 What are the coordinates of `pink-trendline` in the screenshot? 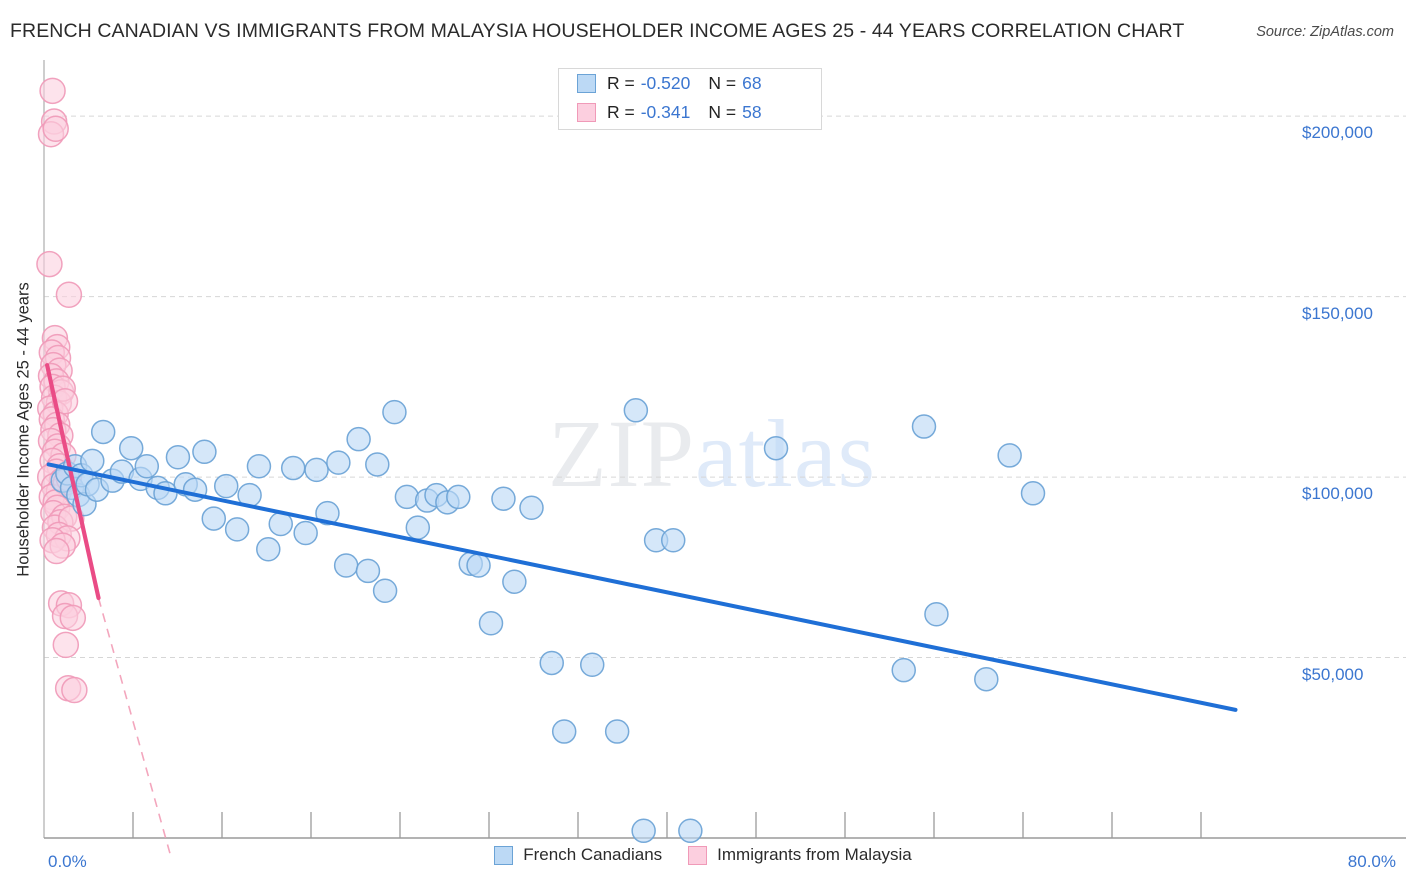 It's located at (73, 482).